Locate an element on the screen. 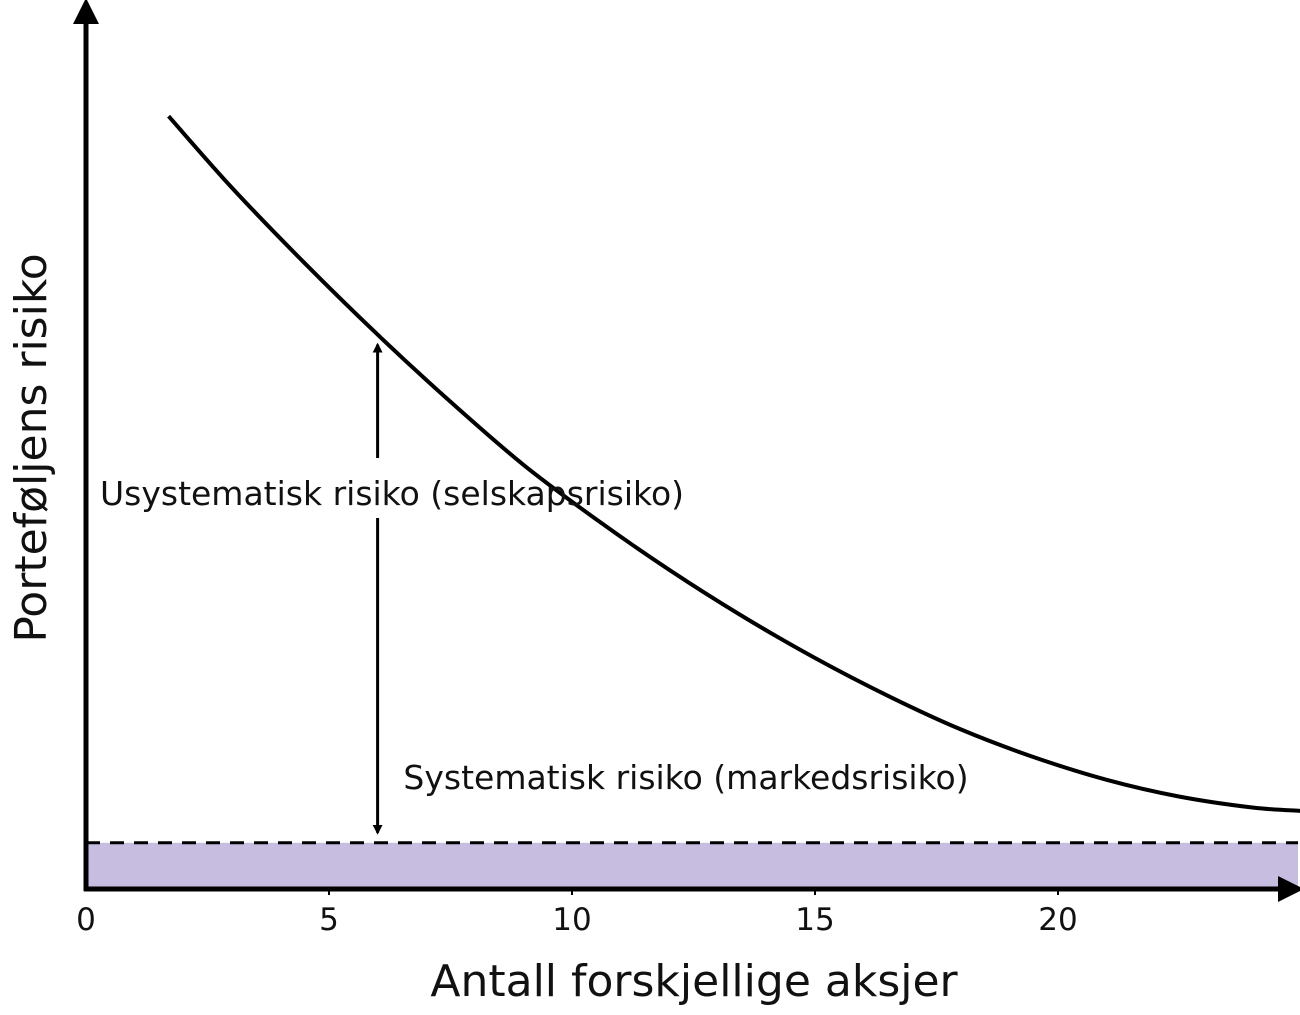 This screenshot has width=1300, height=1015. x-tick-label: 0 is located at coordinates (86, 920).